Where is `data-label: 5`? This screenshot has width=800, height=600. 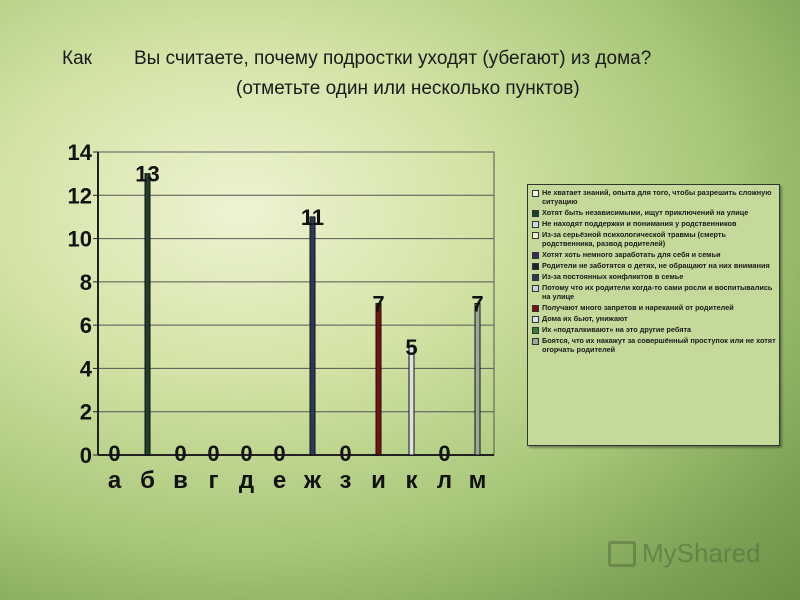
data-label: 5 is located at coordinates (411, 347).